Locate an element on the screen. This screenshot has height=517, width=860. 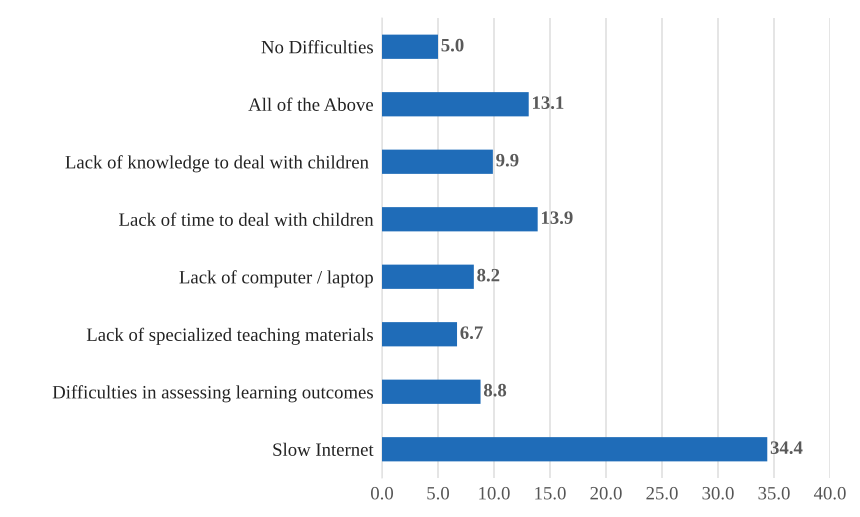
y-tick-label: Difficulties in assessing learning outcomes is located at coordinates (212, 393).